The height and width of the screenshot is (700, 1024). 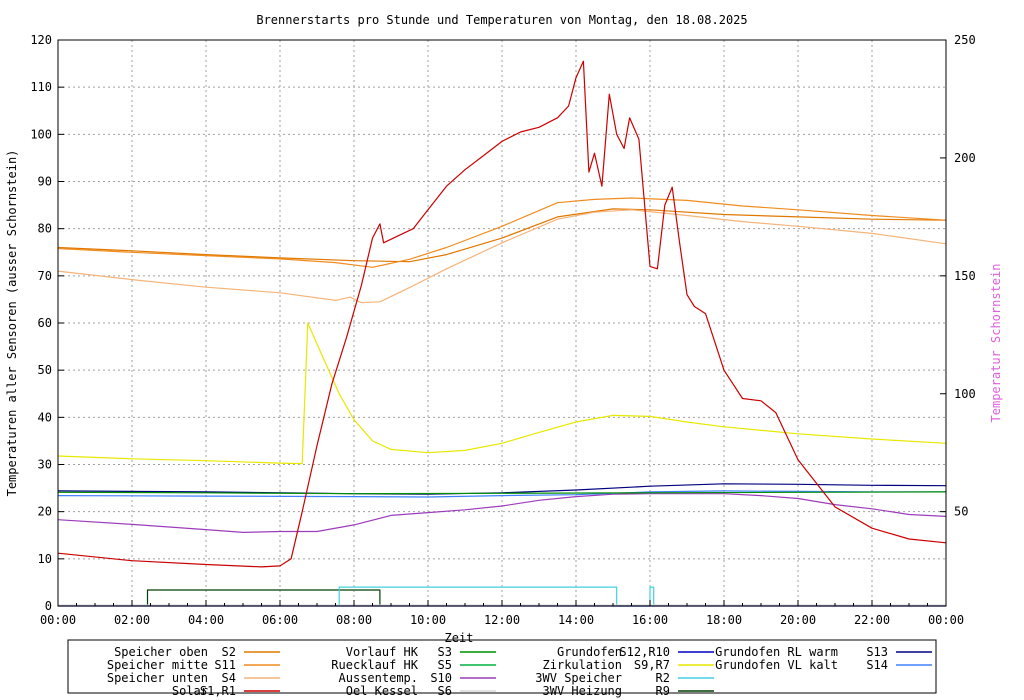 I want to click on legend-code: S10, so click(x=441, y=678).